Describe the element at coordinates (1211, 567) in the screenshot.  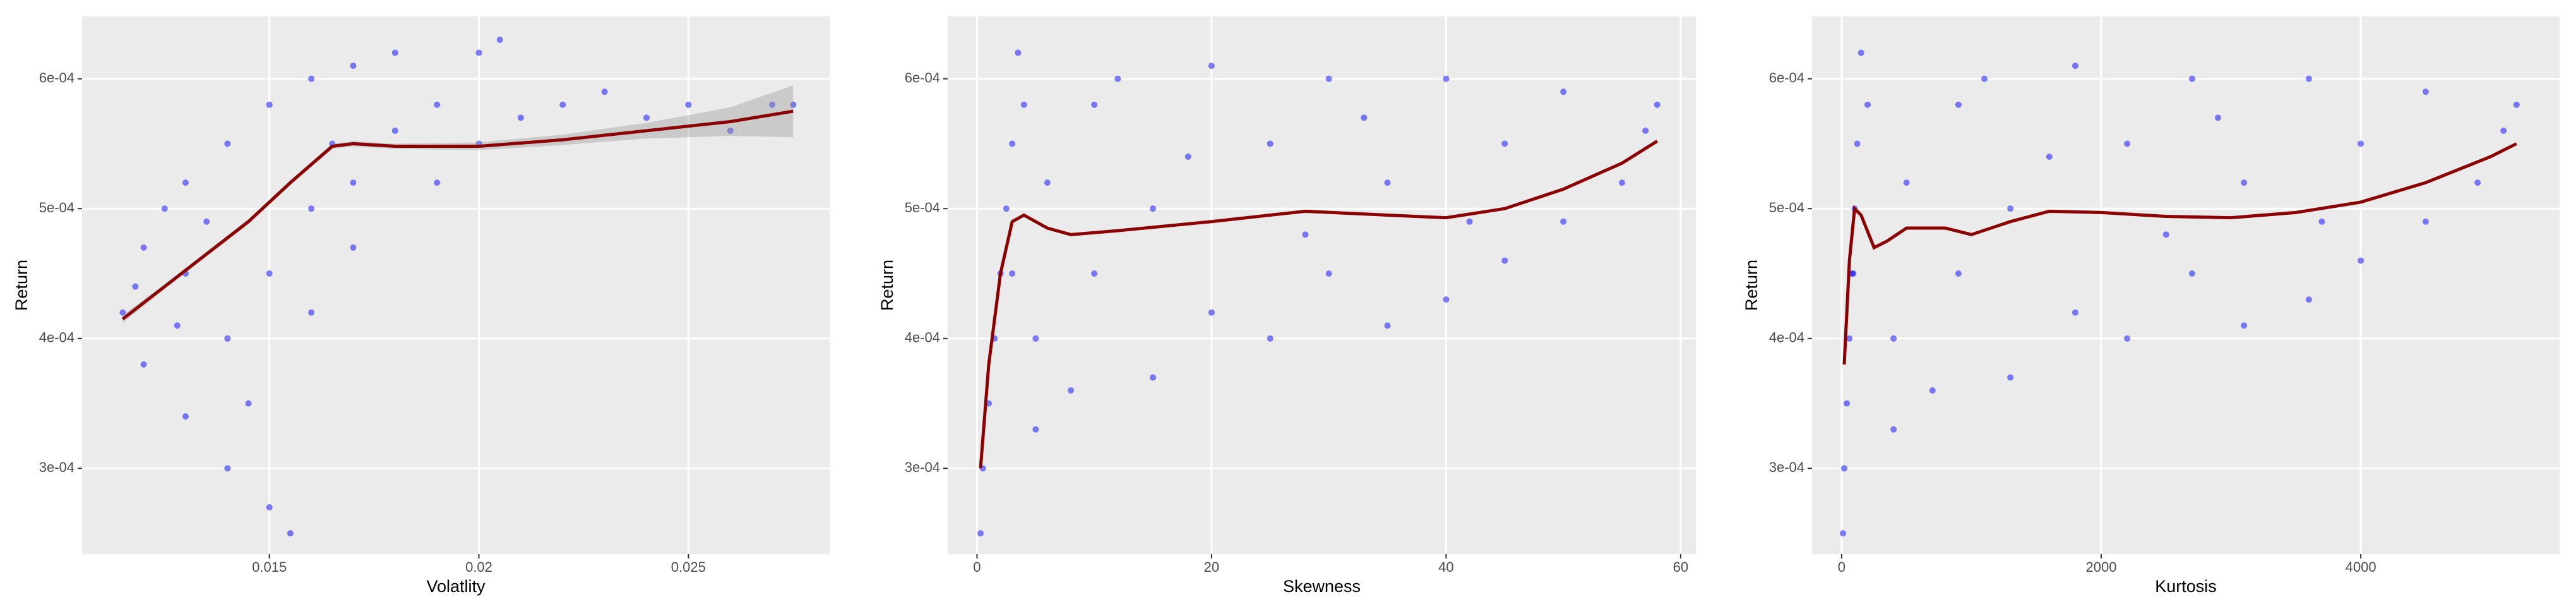
I see `x-tick-label: 20` at that location.